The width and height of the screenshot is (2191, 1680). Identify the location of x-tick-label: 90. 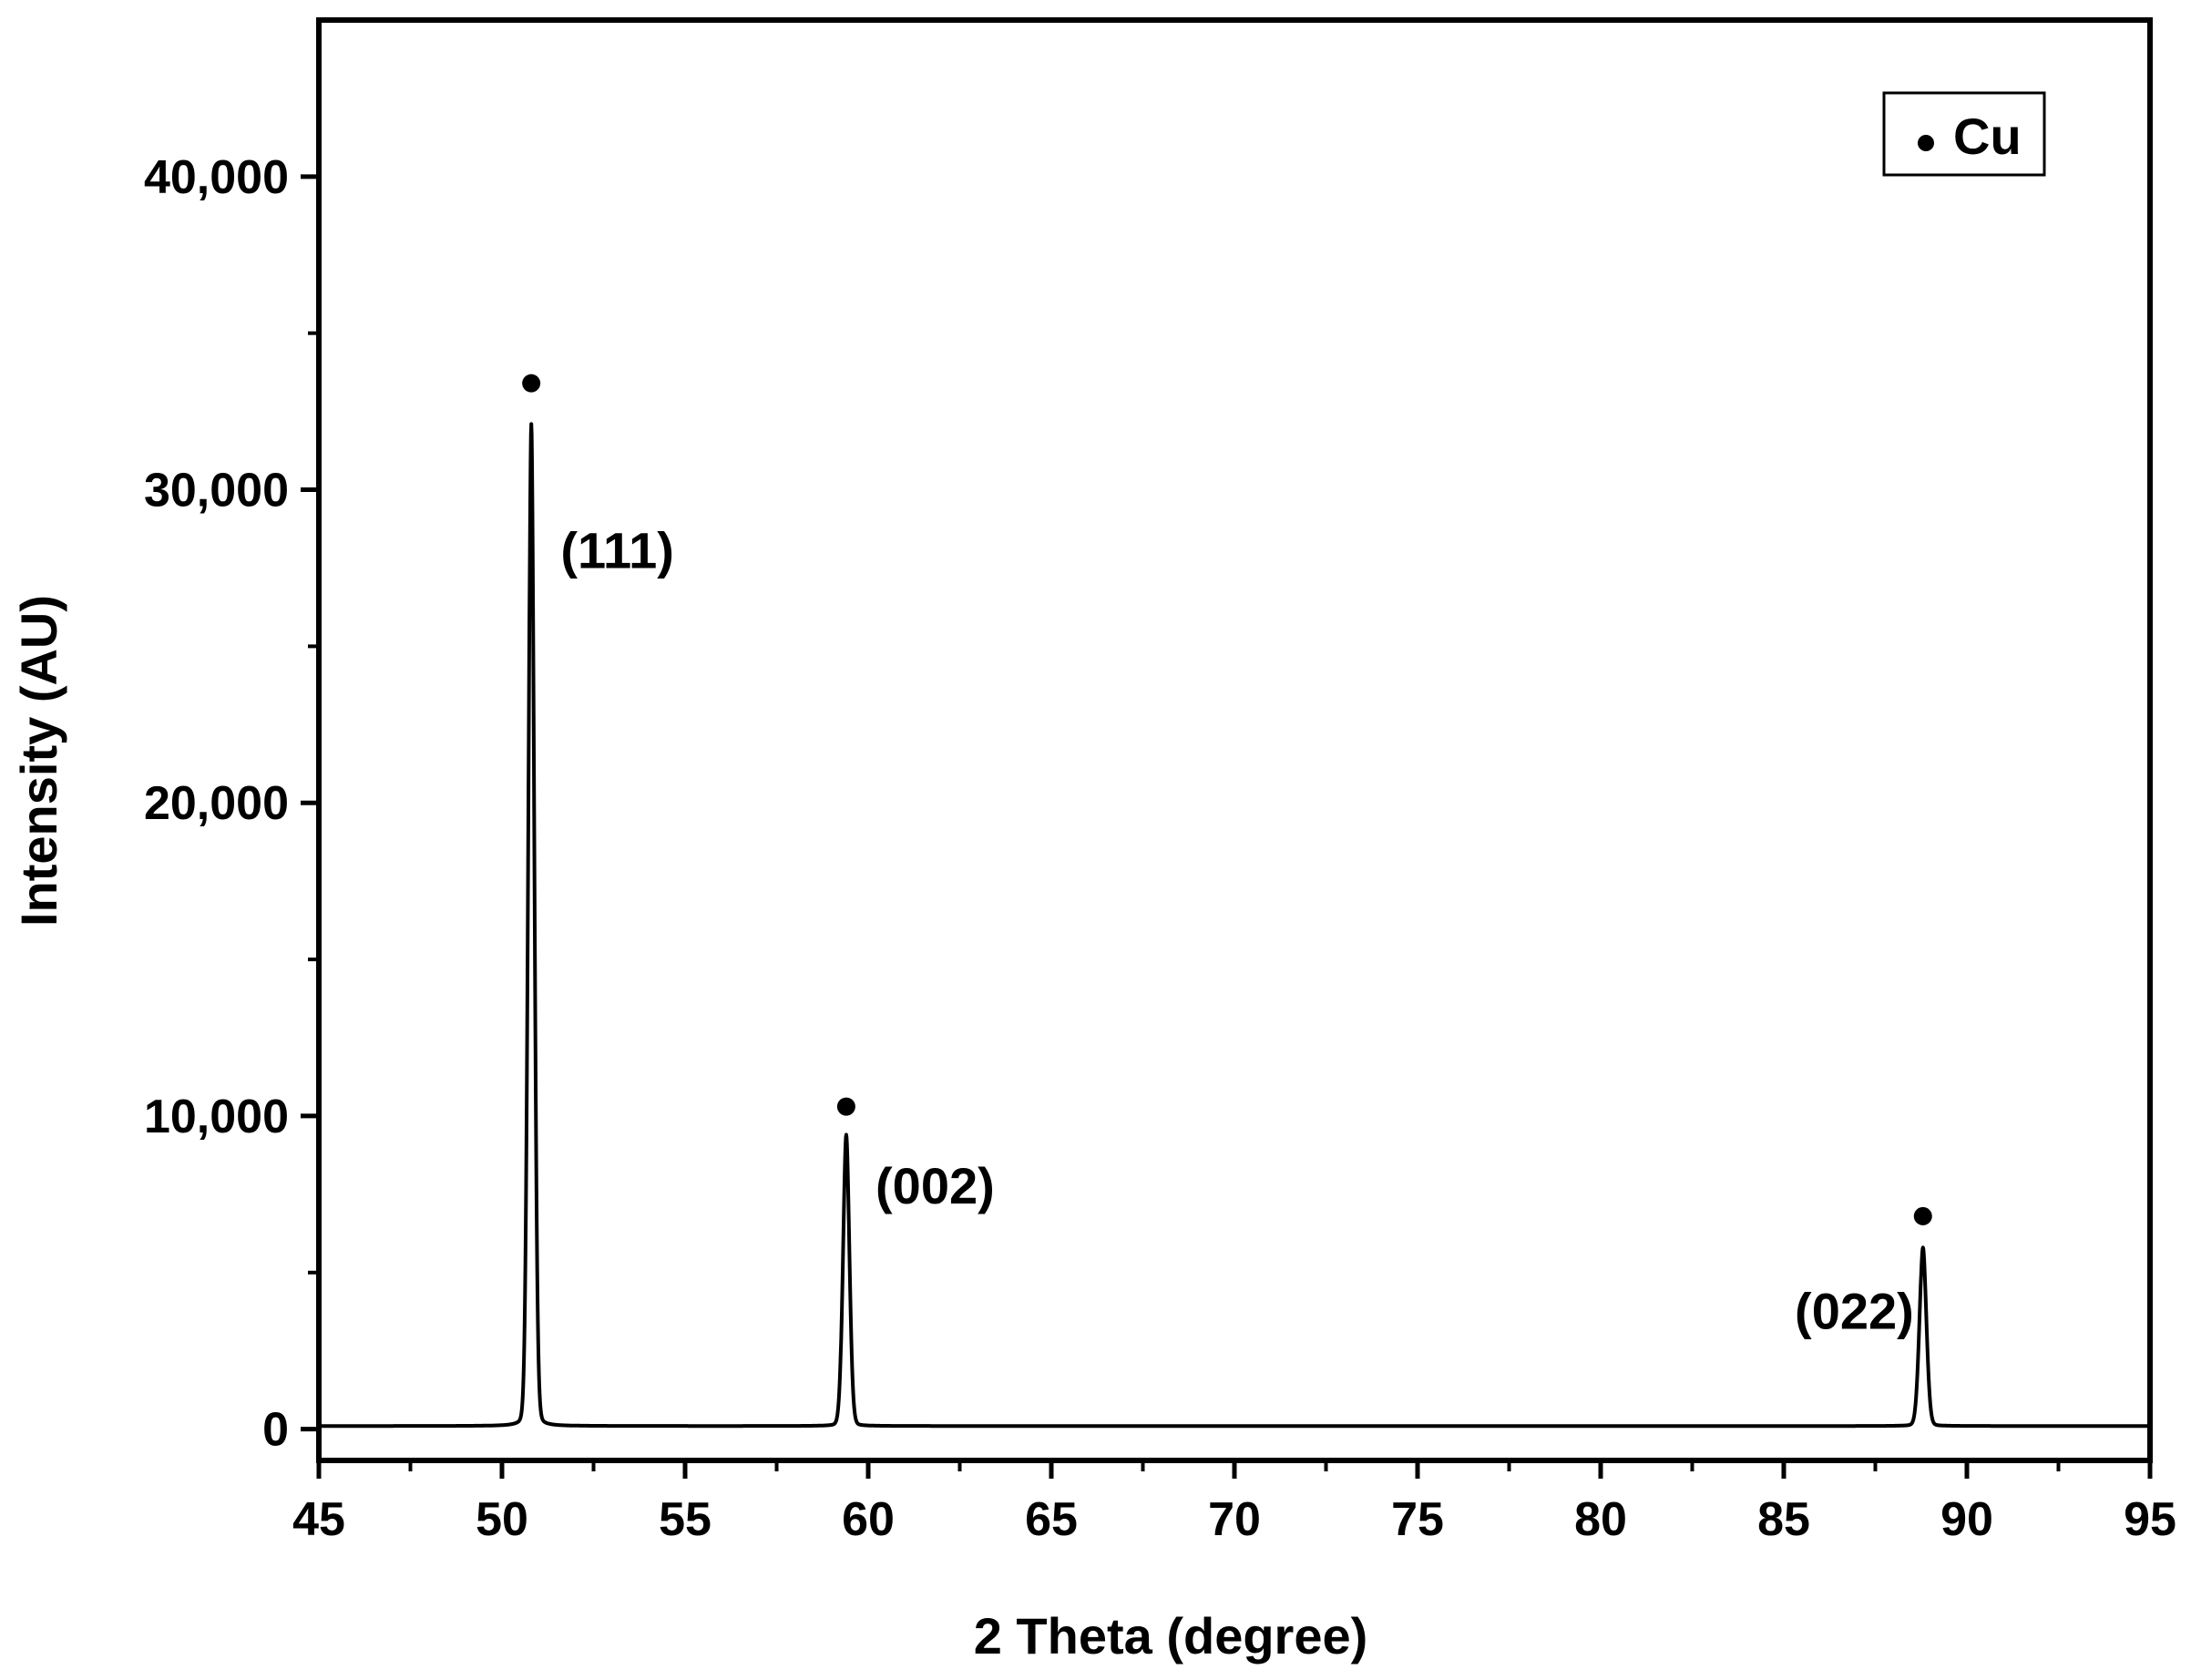
(1967, 1520).